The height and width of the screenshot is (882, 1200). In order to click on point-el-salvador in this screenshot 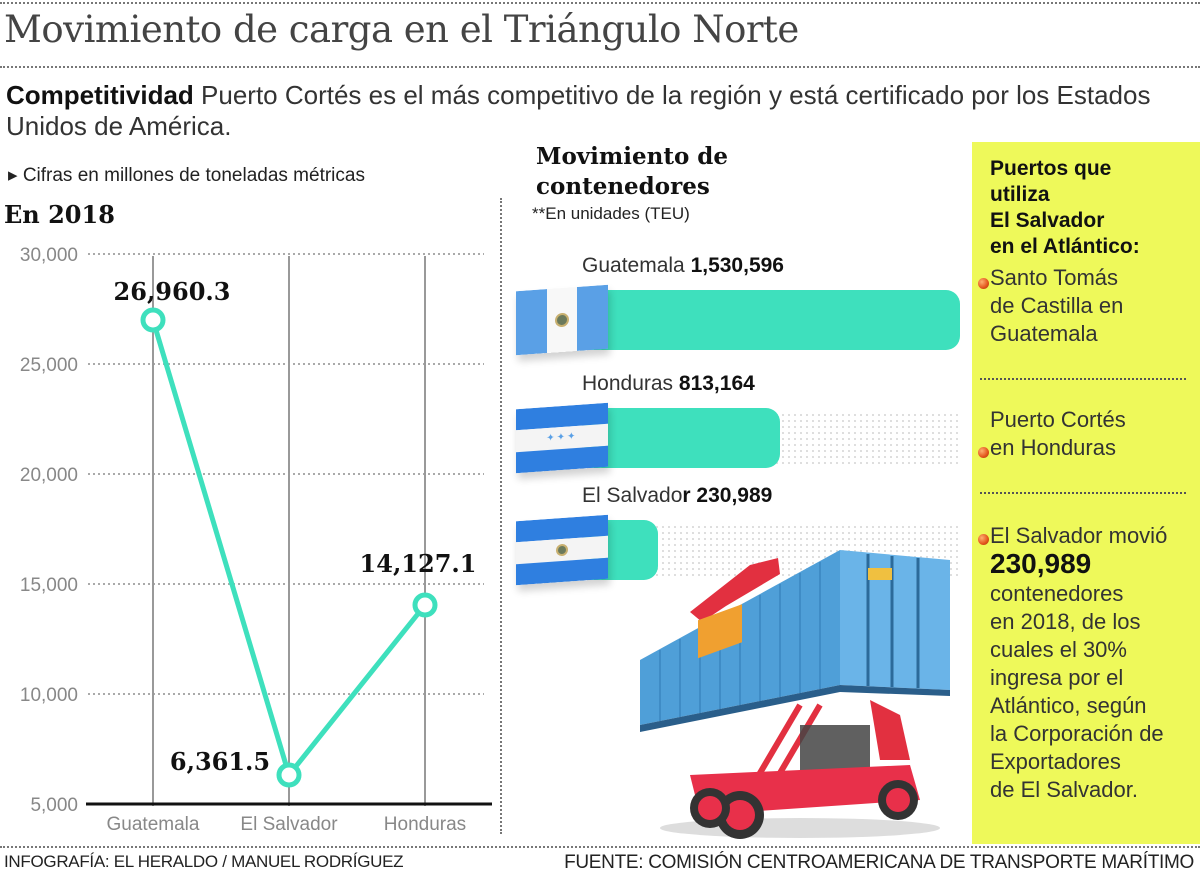, I will do `click(289, 775)`.